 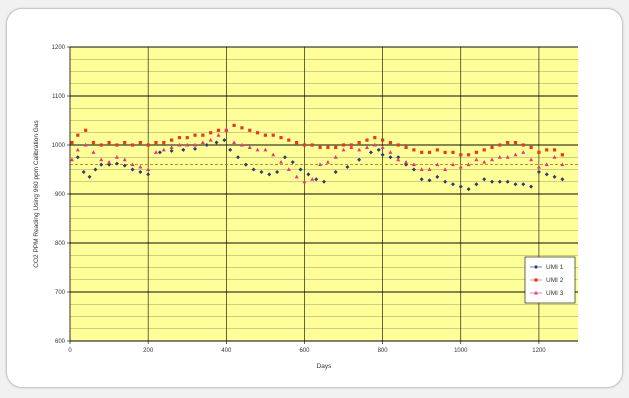 I want to click on legend-label-umi-3: UMI 3, so click(x=555, y=293).